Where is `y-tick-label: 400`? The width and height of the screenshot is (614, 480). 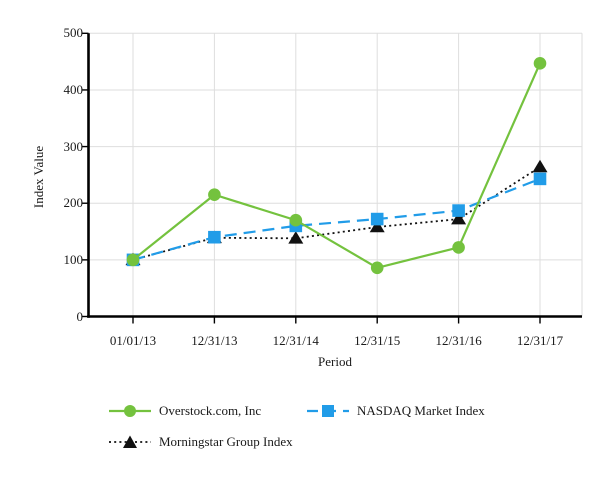
y-tick-label: 400 is located at coordinates (73, 89).